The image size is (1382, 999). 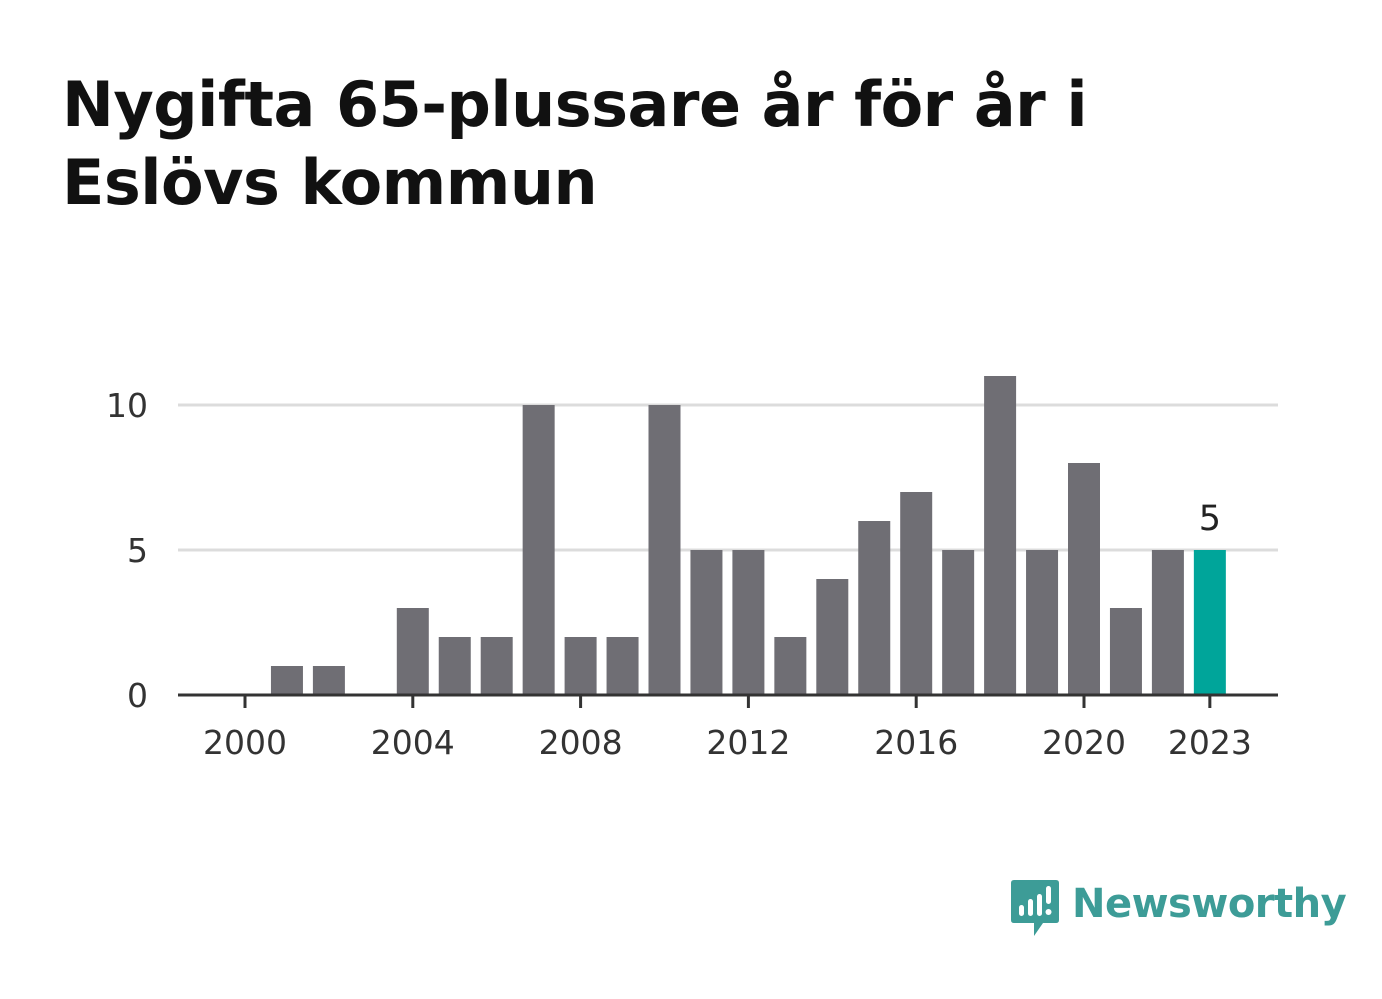 What do you see at coordinates (137, 550) in the screenshot?
I see `y-tick-label-5: 5` at bounding box center [137, 550].